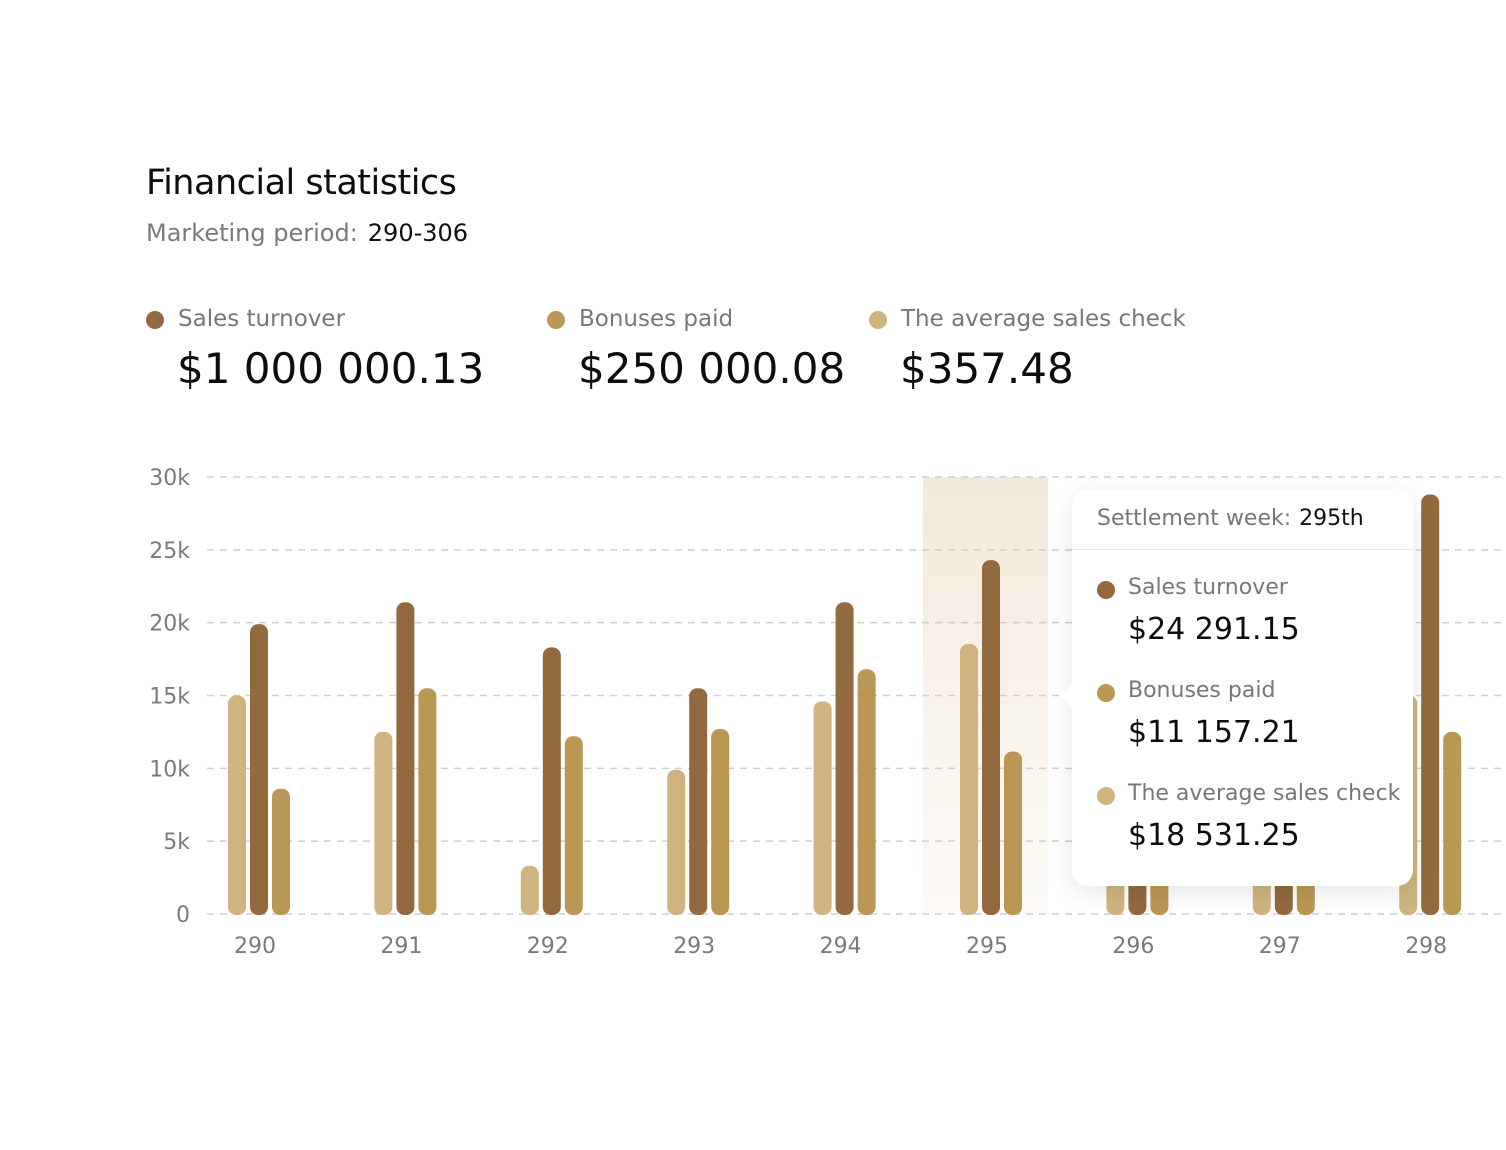 This screenshot has width=1506, height=1150. What do you see at coordinates (712, 368) in the screenshot?
I see `metric-value: $250 000.08` at bounding box center [712, 368].